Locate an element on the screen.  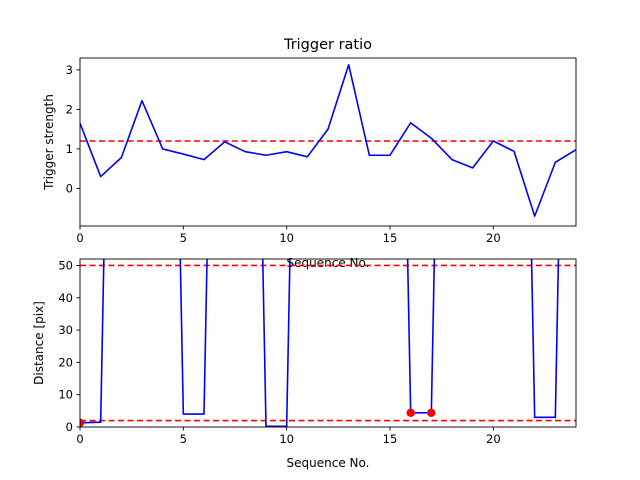
y-tick-label: 50 is located at coordinates (65, 265).